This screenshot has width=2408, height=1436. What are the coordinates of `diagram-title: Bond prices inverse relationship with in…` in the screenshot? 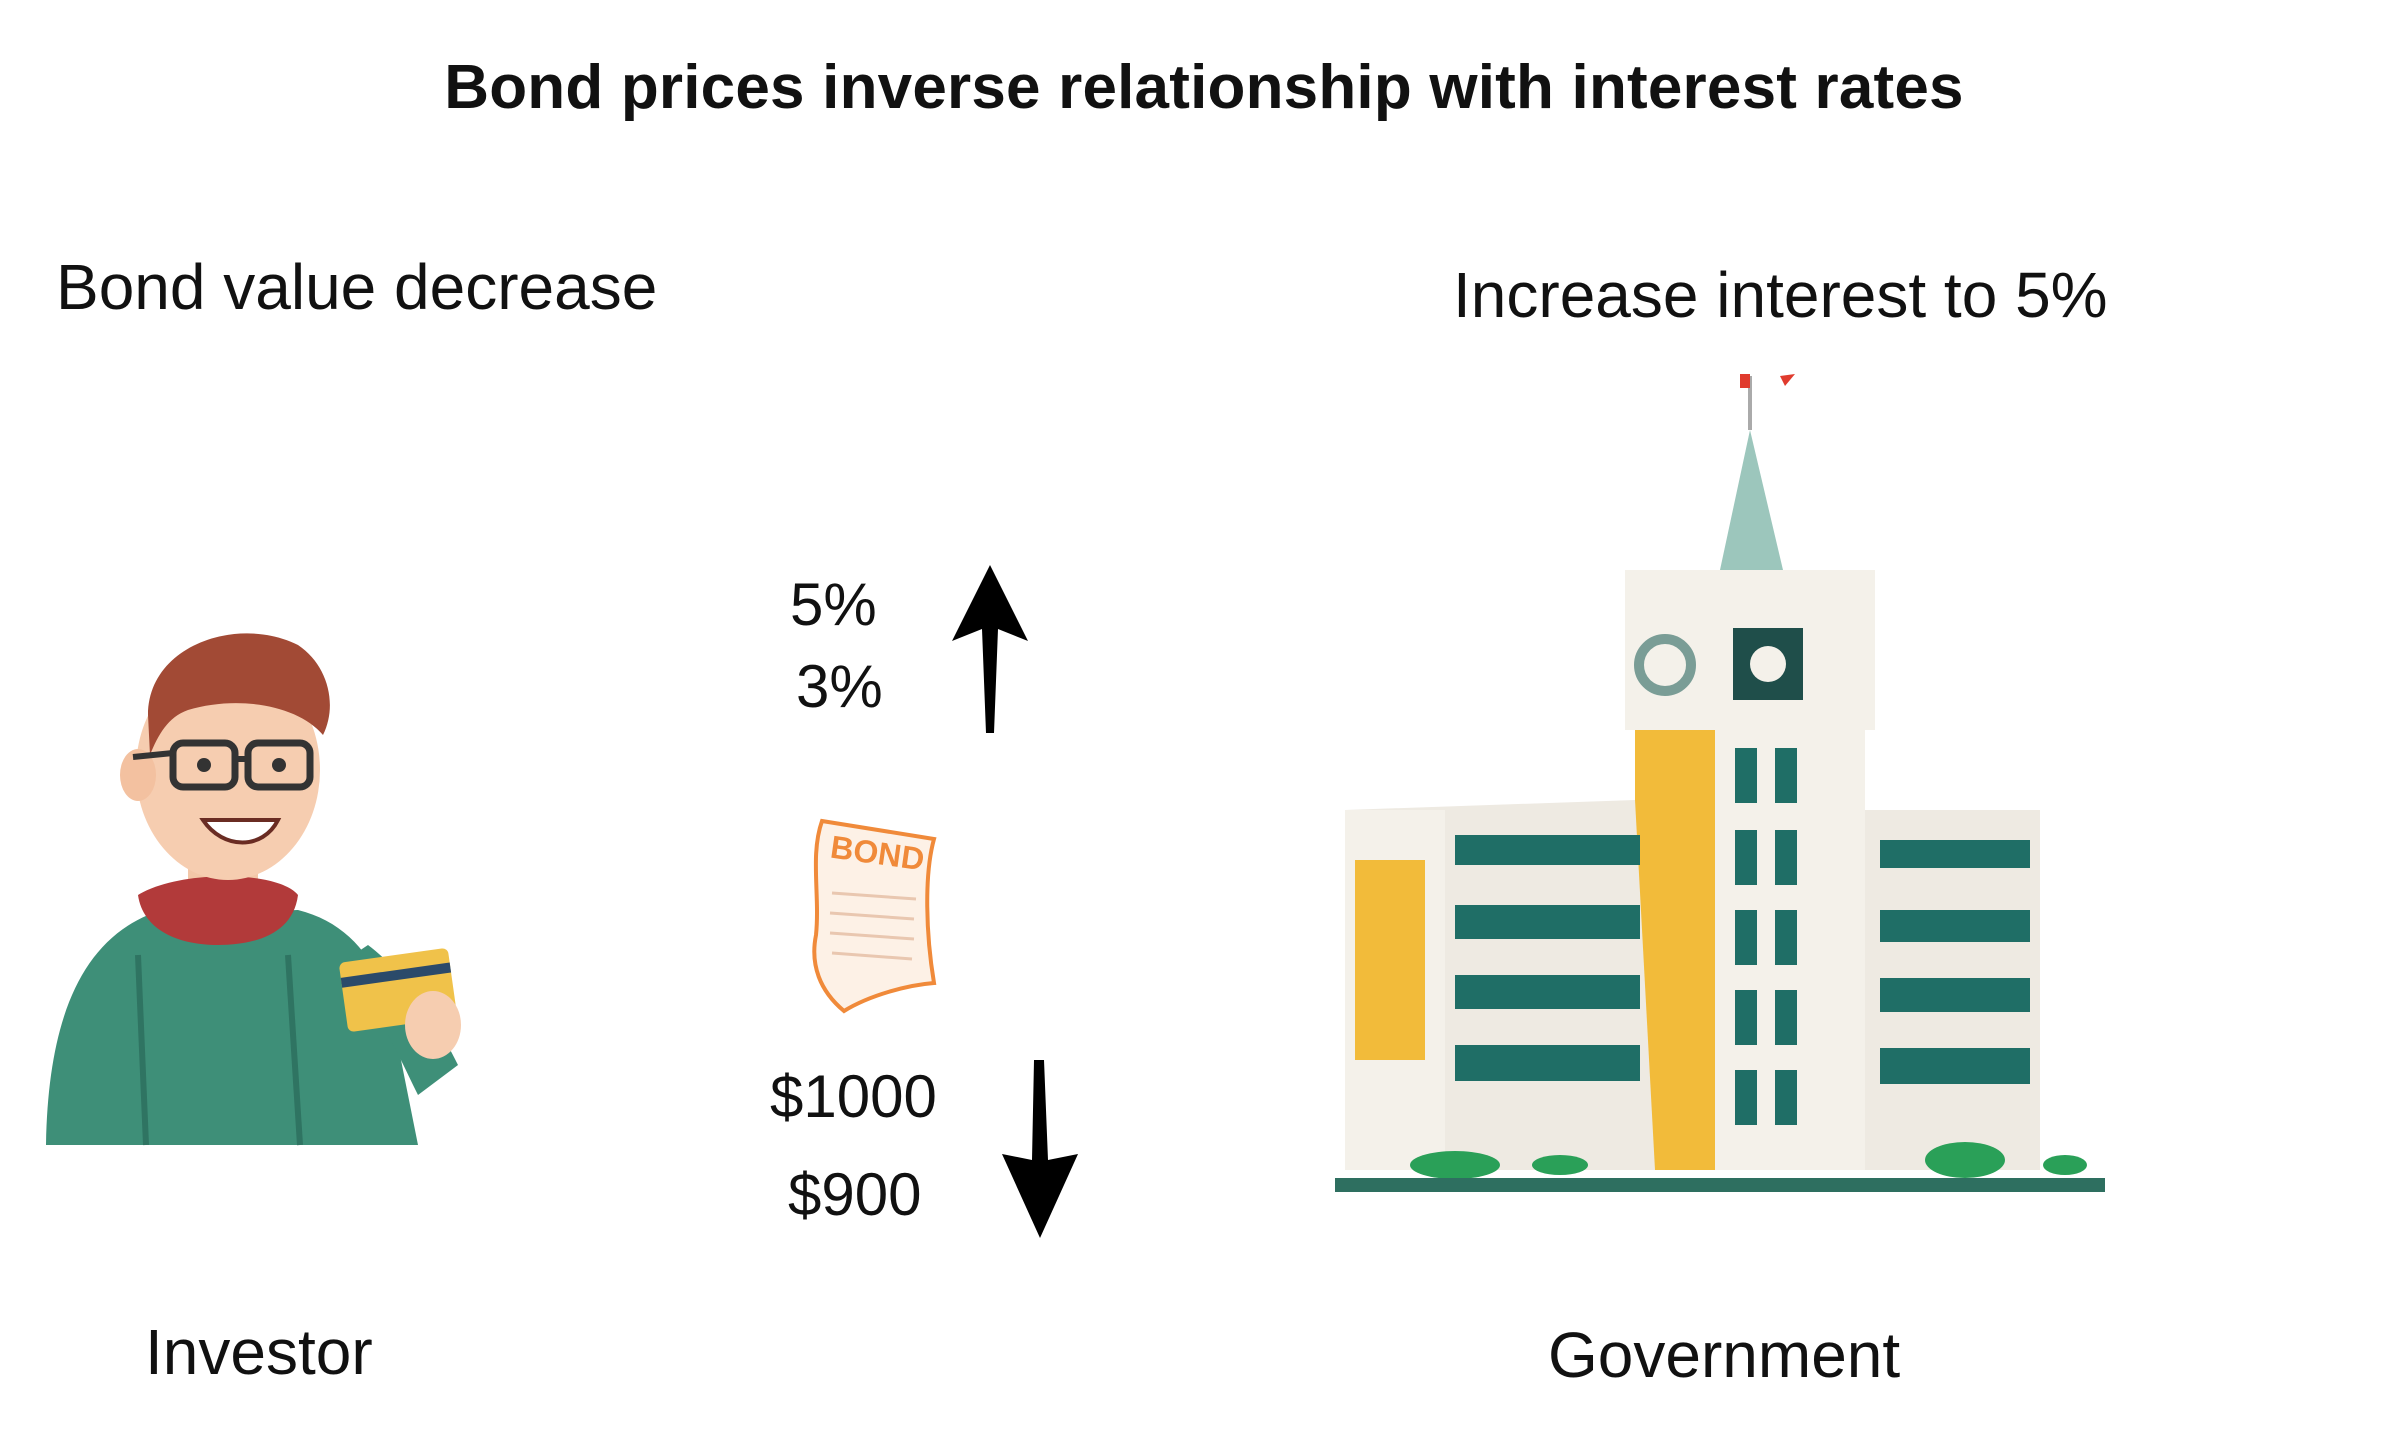 It's located at (1204, 87).